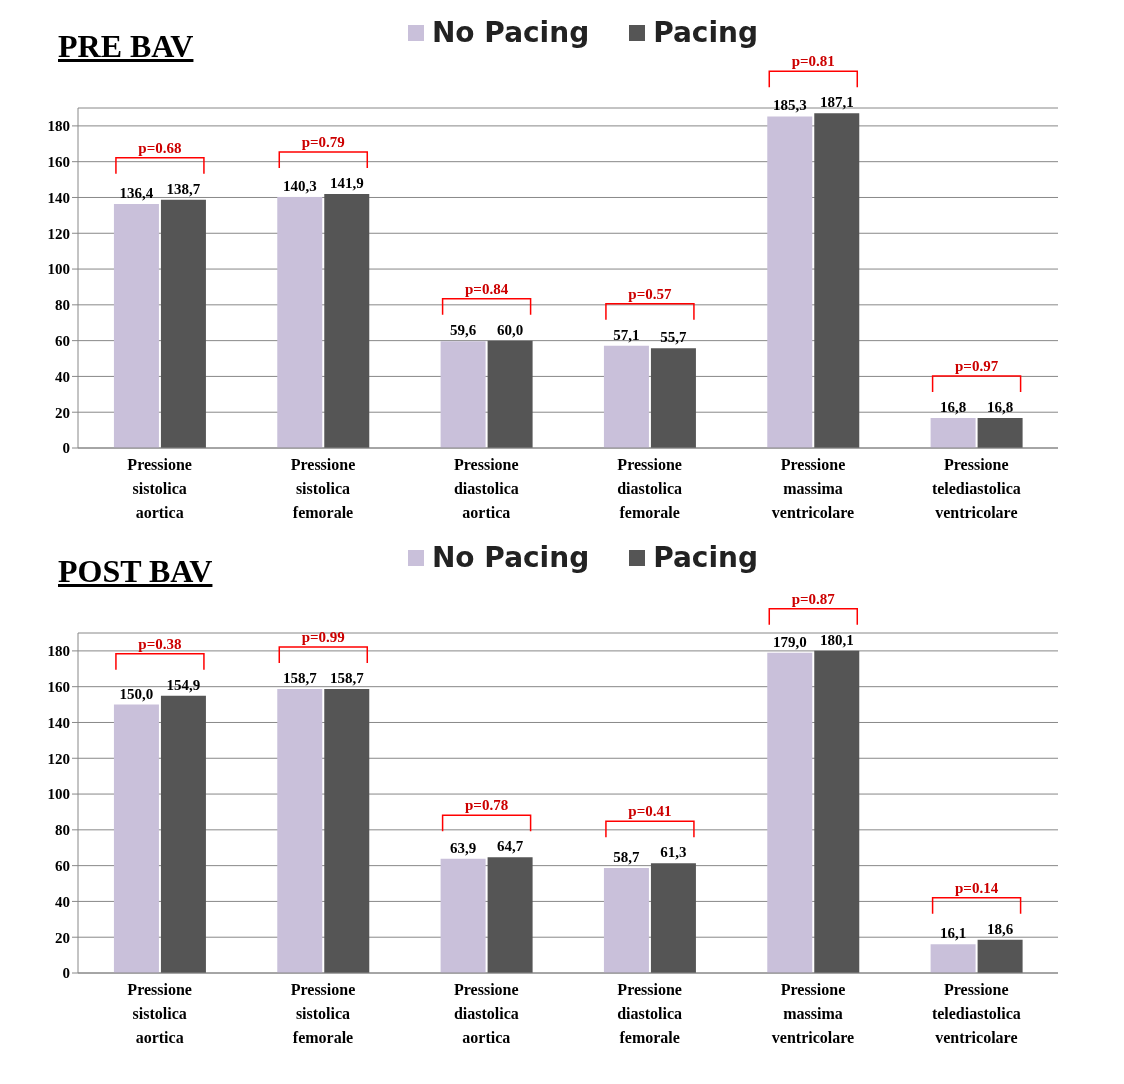 This screenshot has height=1084, width=1124. What do you see at coordinates (487, 288) in the screenshot?
I see `annotation: p=0.84` at bounding box center [487, 288].